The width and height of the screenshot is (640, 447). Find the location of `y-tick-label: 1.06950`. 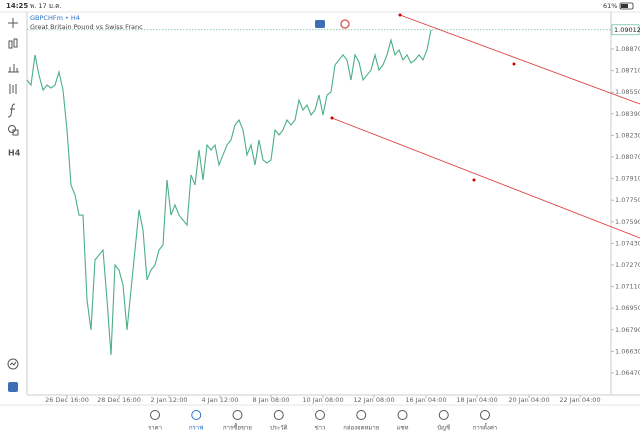

y-tick-label: 1.06950 is located at coordinates (627, 308).